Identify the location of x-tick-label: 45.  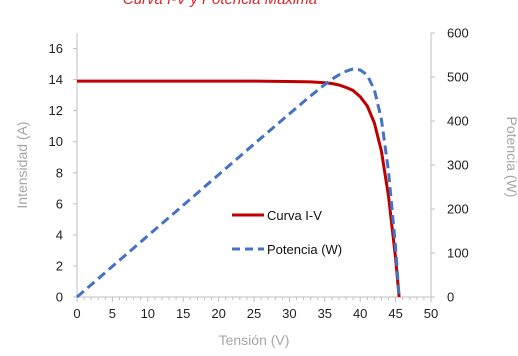
(395, 313).